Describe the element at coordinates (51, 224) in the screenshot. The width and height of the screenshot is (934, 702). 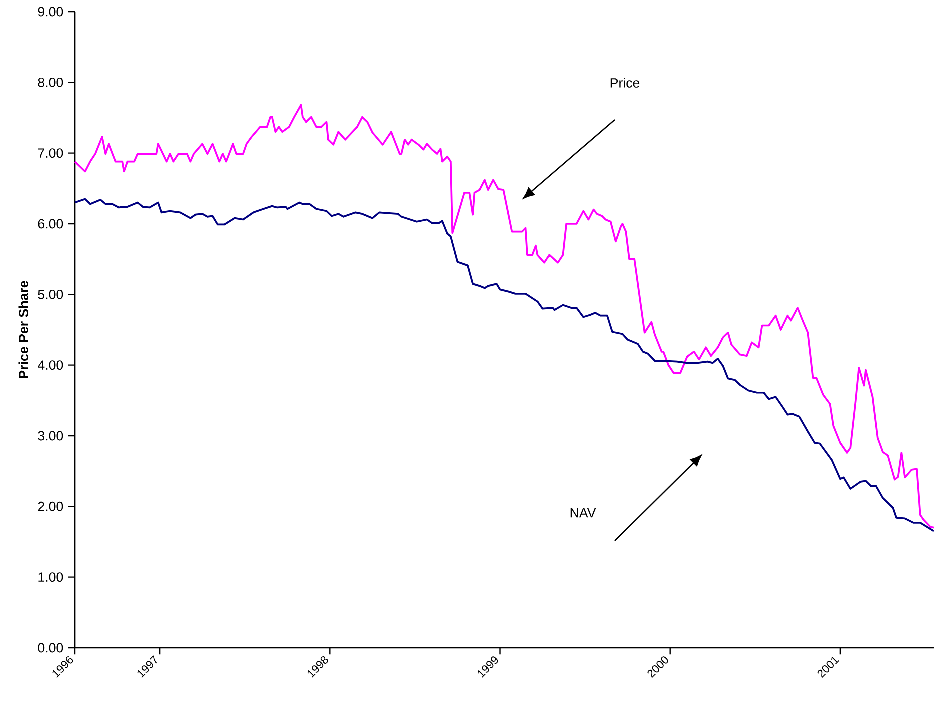
I see `y-tick-label: 6.00` at that location.